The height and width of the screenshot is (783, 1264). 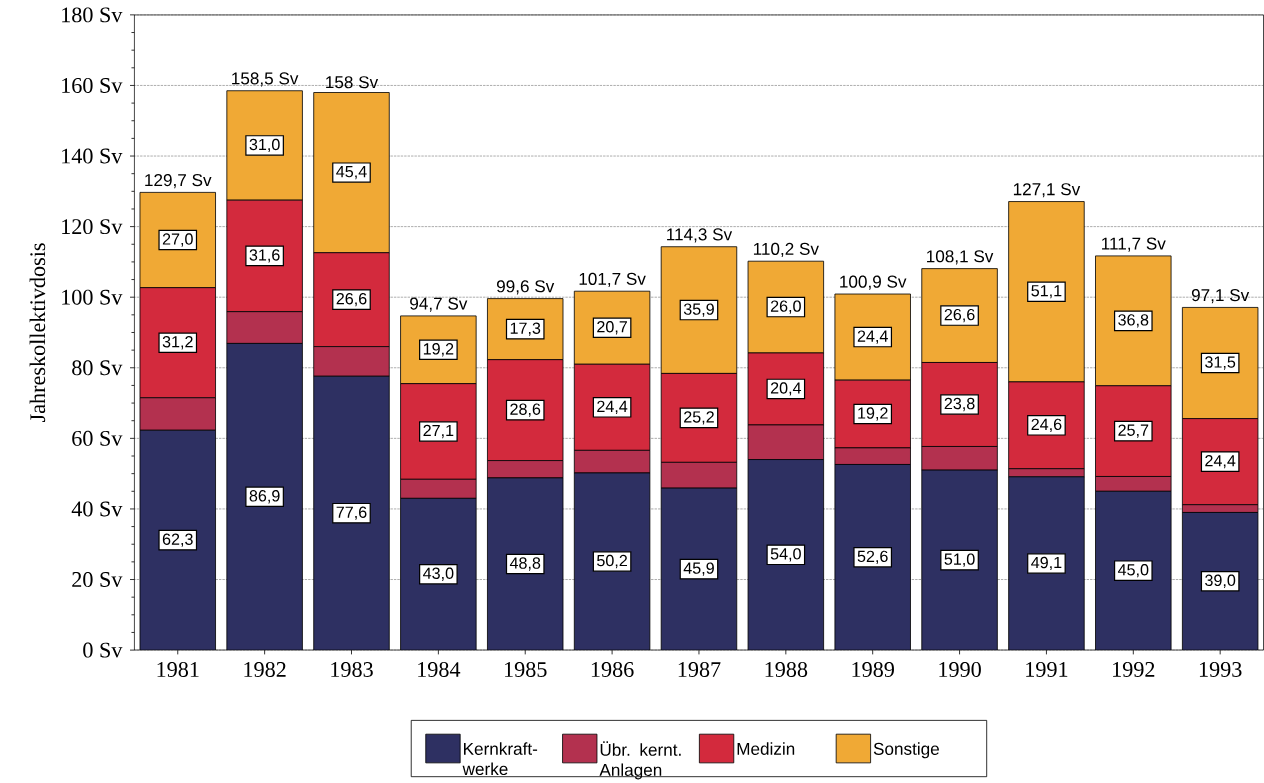 I want to click on data-label: 43,0, so click(x=438, y=574).